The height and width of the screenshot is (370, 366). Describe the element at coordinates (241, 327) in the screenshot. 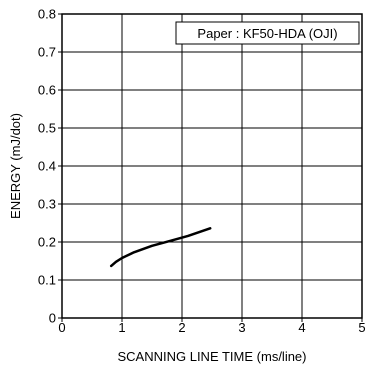

I see `x-tick-label: 3` at that location.